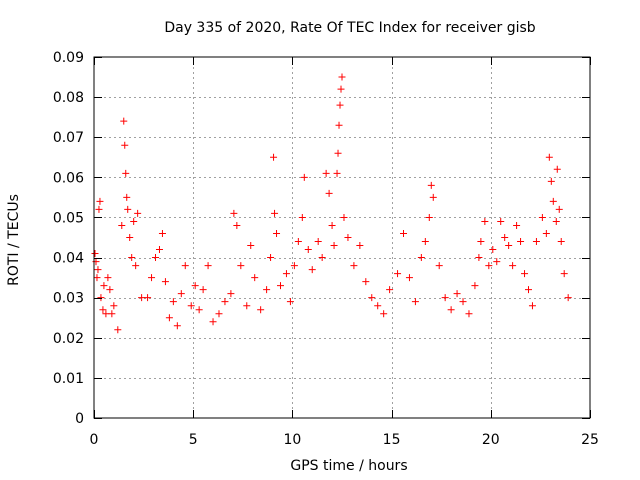 Image resolution: width=640 pixels, height=480 pixels. I want to click on x-tick-label: 15, so click(392, 440).